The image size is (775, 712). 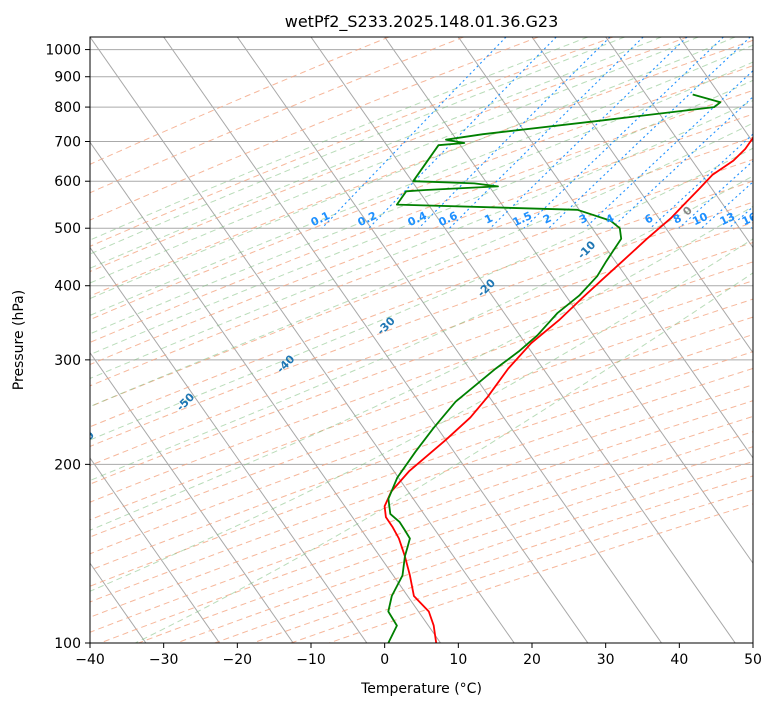 What do you see at coordinates (311, 660) in the screenshot?
I see `x-tick-label: −10` at bounding box center [311, 660].